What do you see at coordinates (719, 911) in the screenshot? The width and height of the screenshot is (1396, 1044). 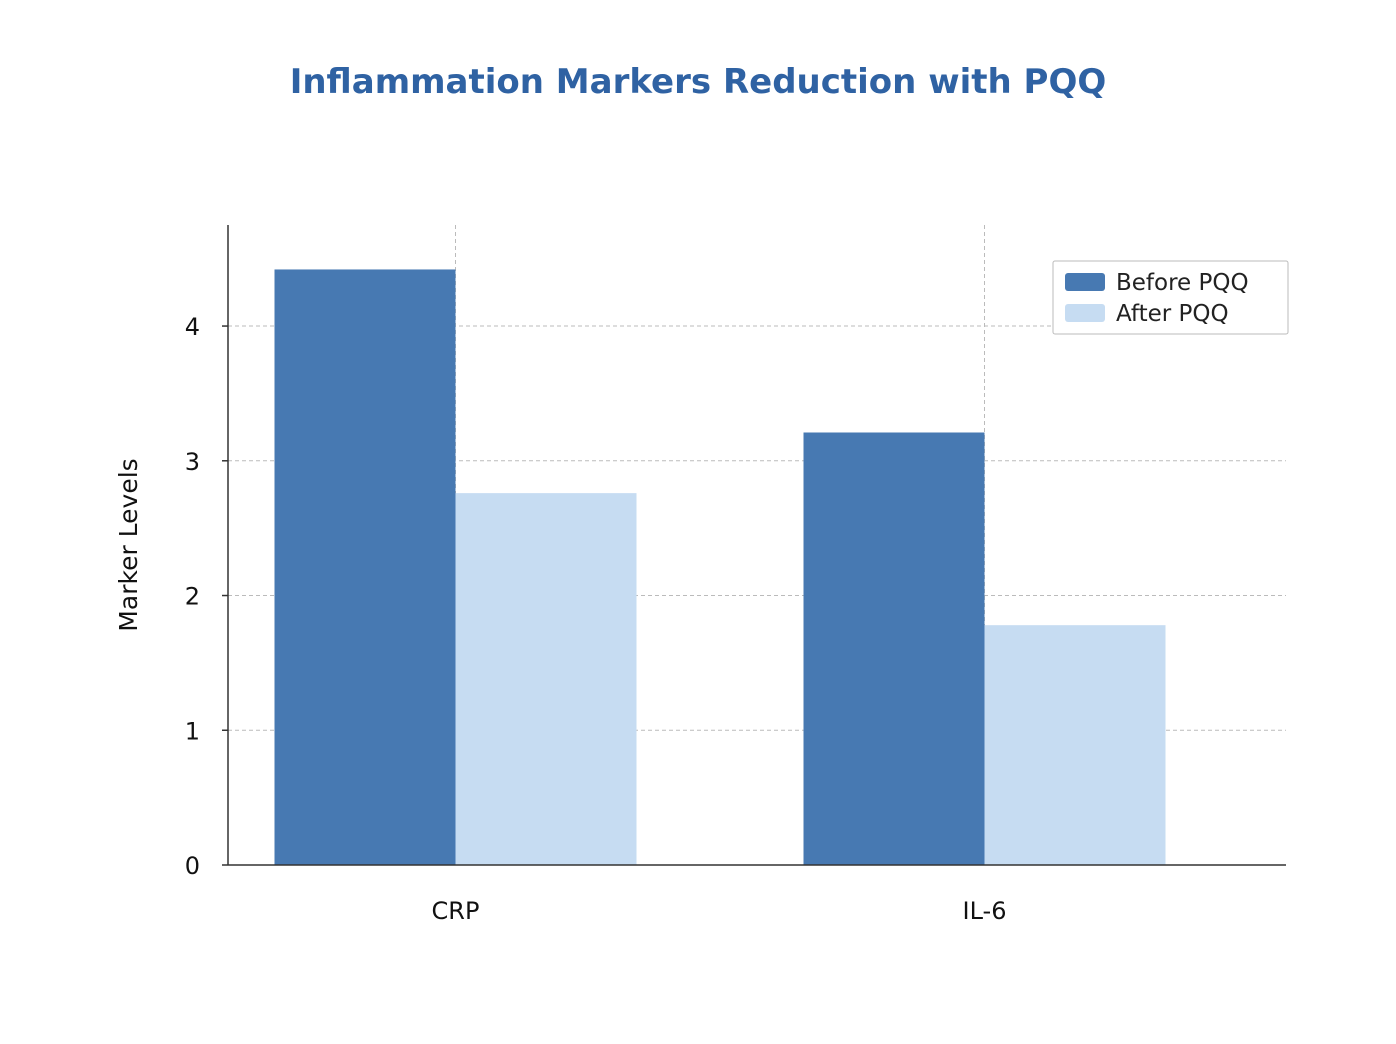 I see `x-tick-labels: CRP IL-6` at bounding box center [719, 911].